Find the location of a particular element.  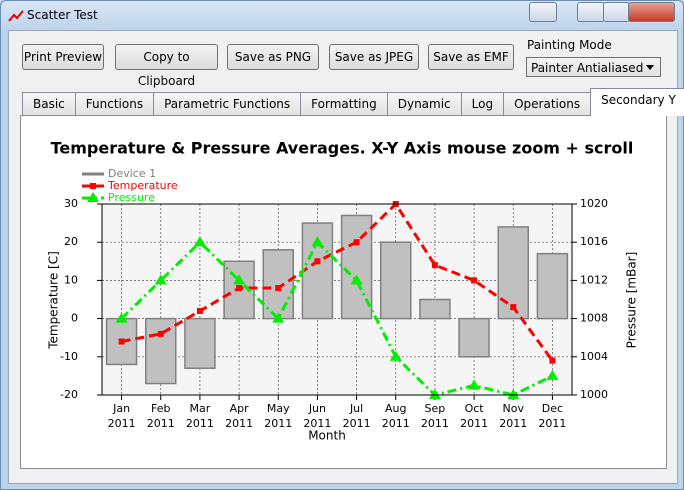

x-tick-label: Aug 2011 is located at coordinates (395, 416).